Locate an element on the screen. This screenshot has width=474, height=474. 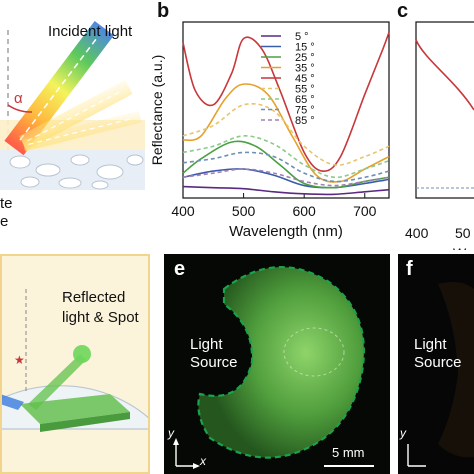
incident-beam is located at coordinates (59, 88).